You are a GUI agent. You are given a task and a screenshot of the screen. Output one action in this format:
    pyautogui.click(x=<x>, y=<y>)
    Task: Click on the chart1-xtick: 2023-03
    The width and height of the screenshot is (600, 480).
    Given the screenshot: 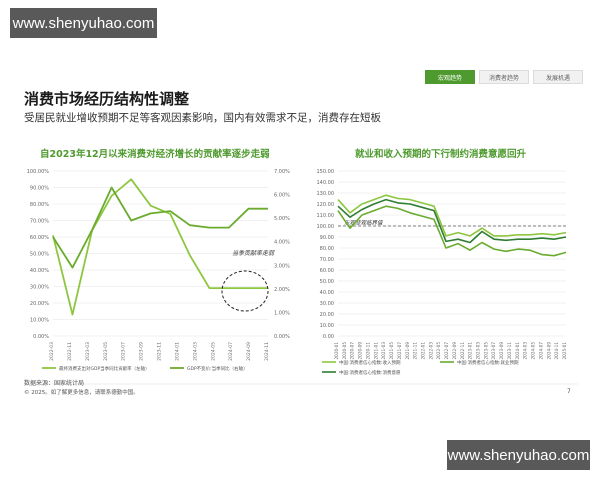 What is the action you would take?
    pyautogui.click(x=88, y=351)
    